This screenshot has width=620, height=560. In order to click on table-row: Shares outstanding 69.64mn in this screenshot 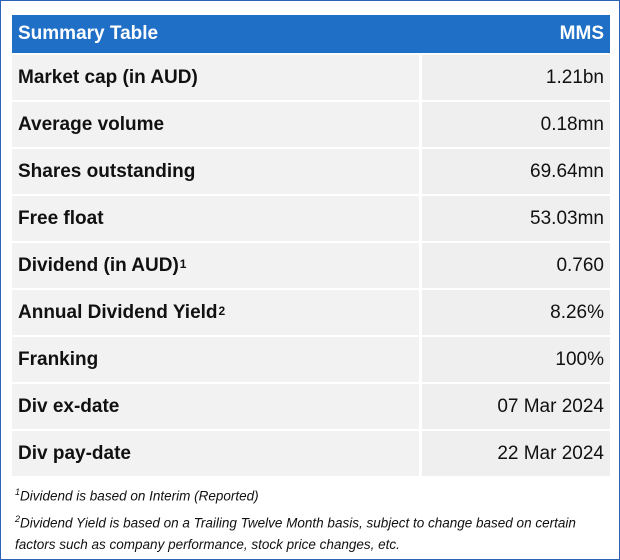, I will do `click(311, 172)`.